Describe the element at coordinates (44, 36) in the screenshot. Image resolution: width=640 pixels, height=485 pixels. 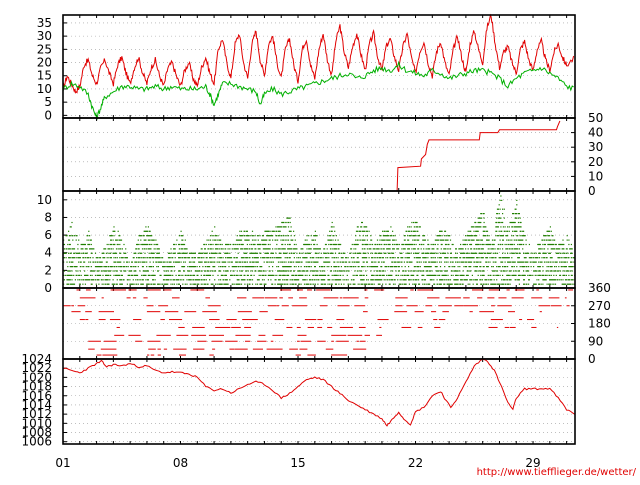
I see `y-tick-label: 30` at that location.